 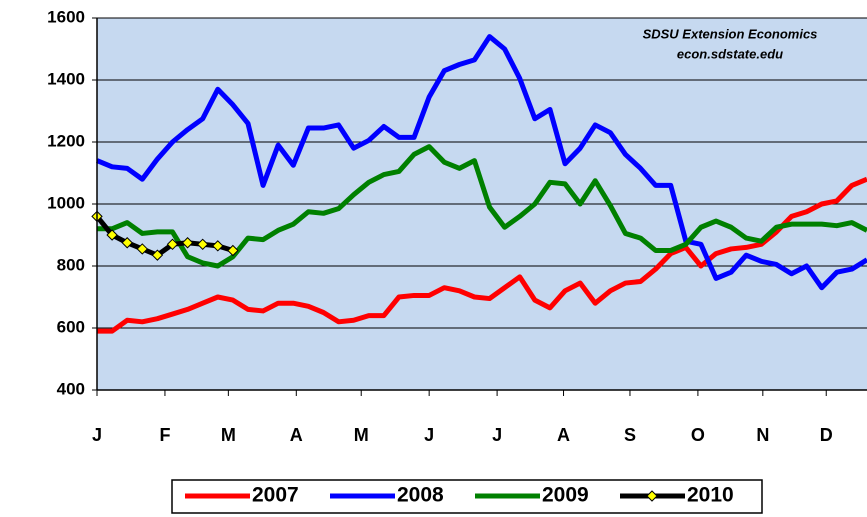 What do you see at coordinates (66, 16) in the screenshot?
I see `y-tick-label: 1600` at bounding box center [66, 16].